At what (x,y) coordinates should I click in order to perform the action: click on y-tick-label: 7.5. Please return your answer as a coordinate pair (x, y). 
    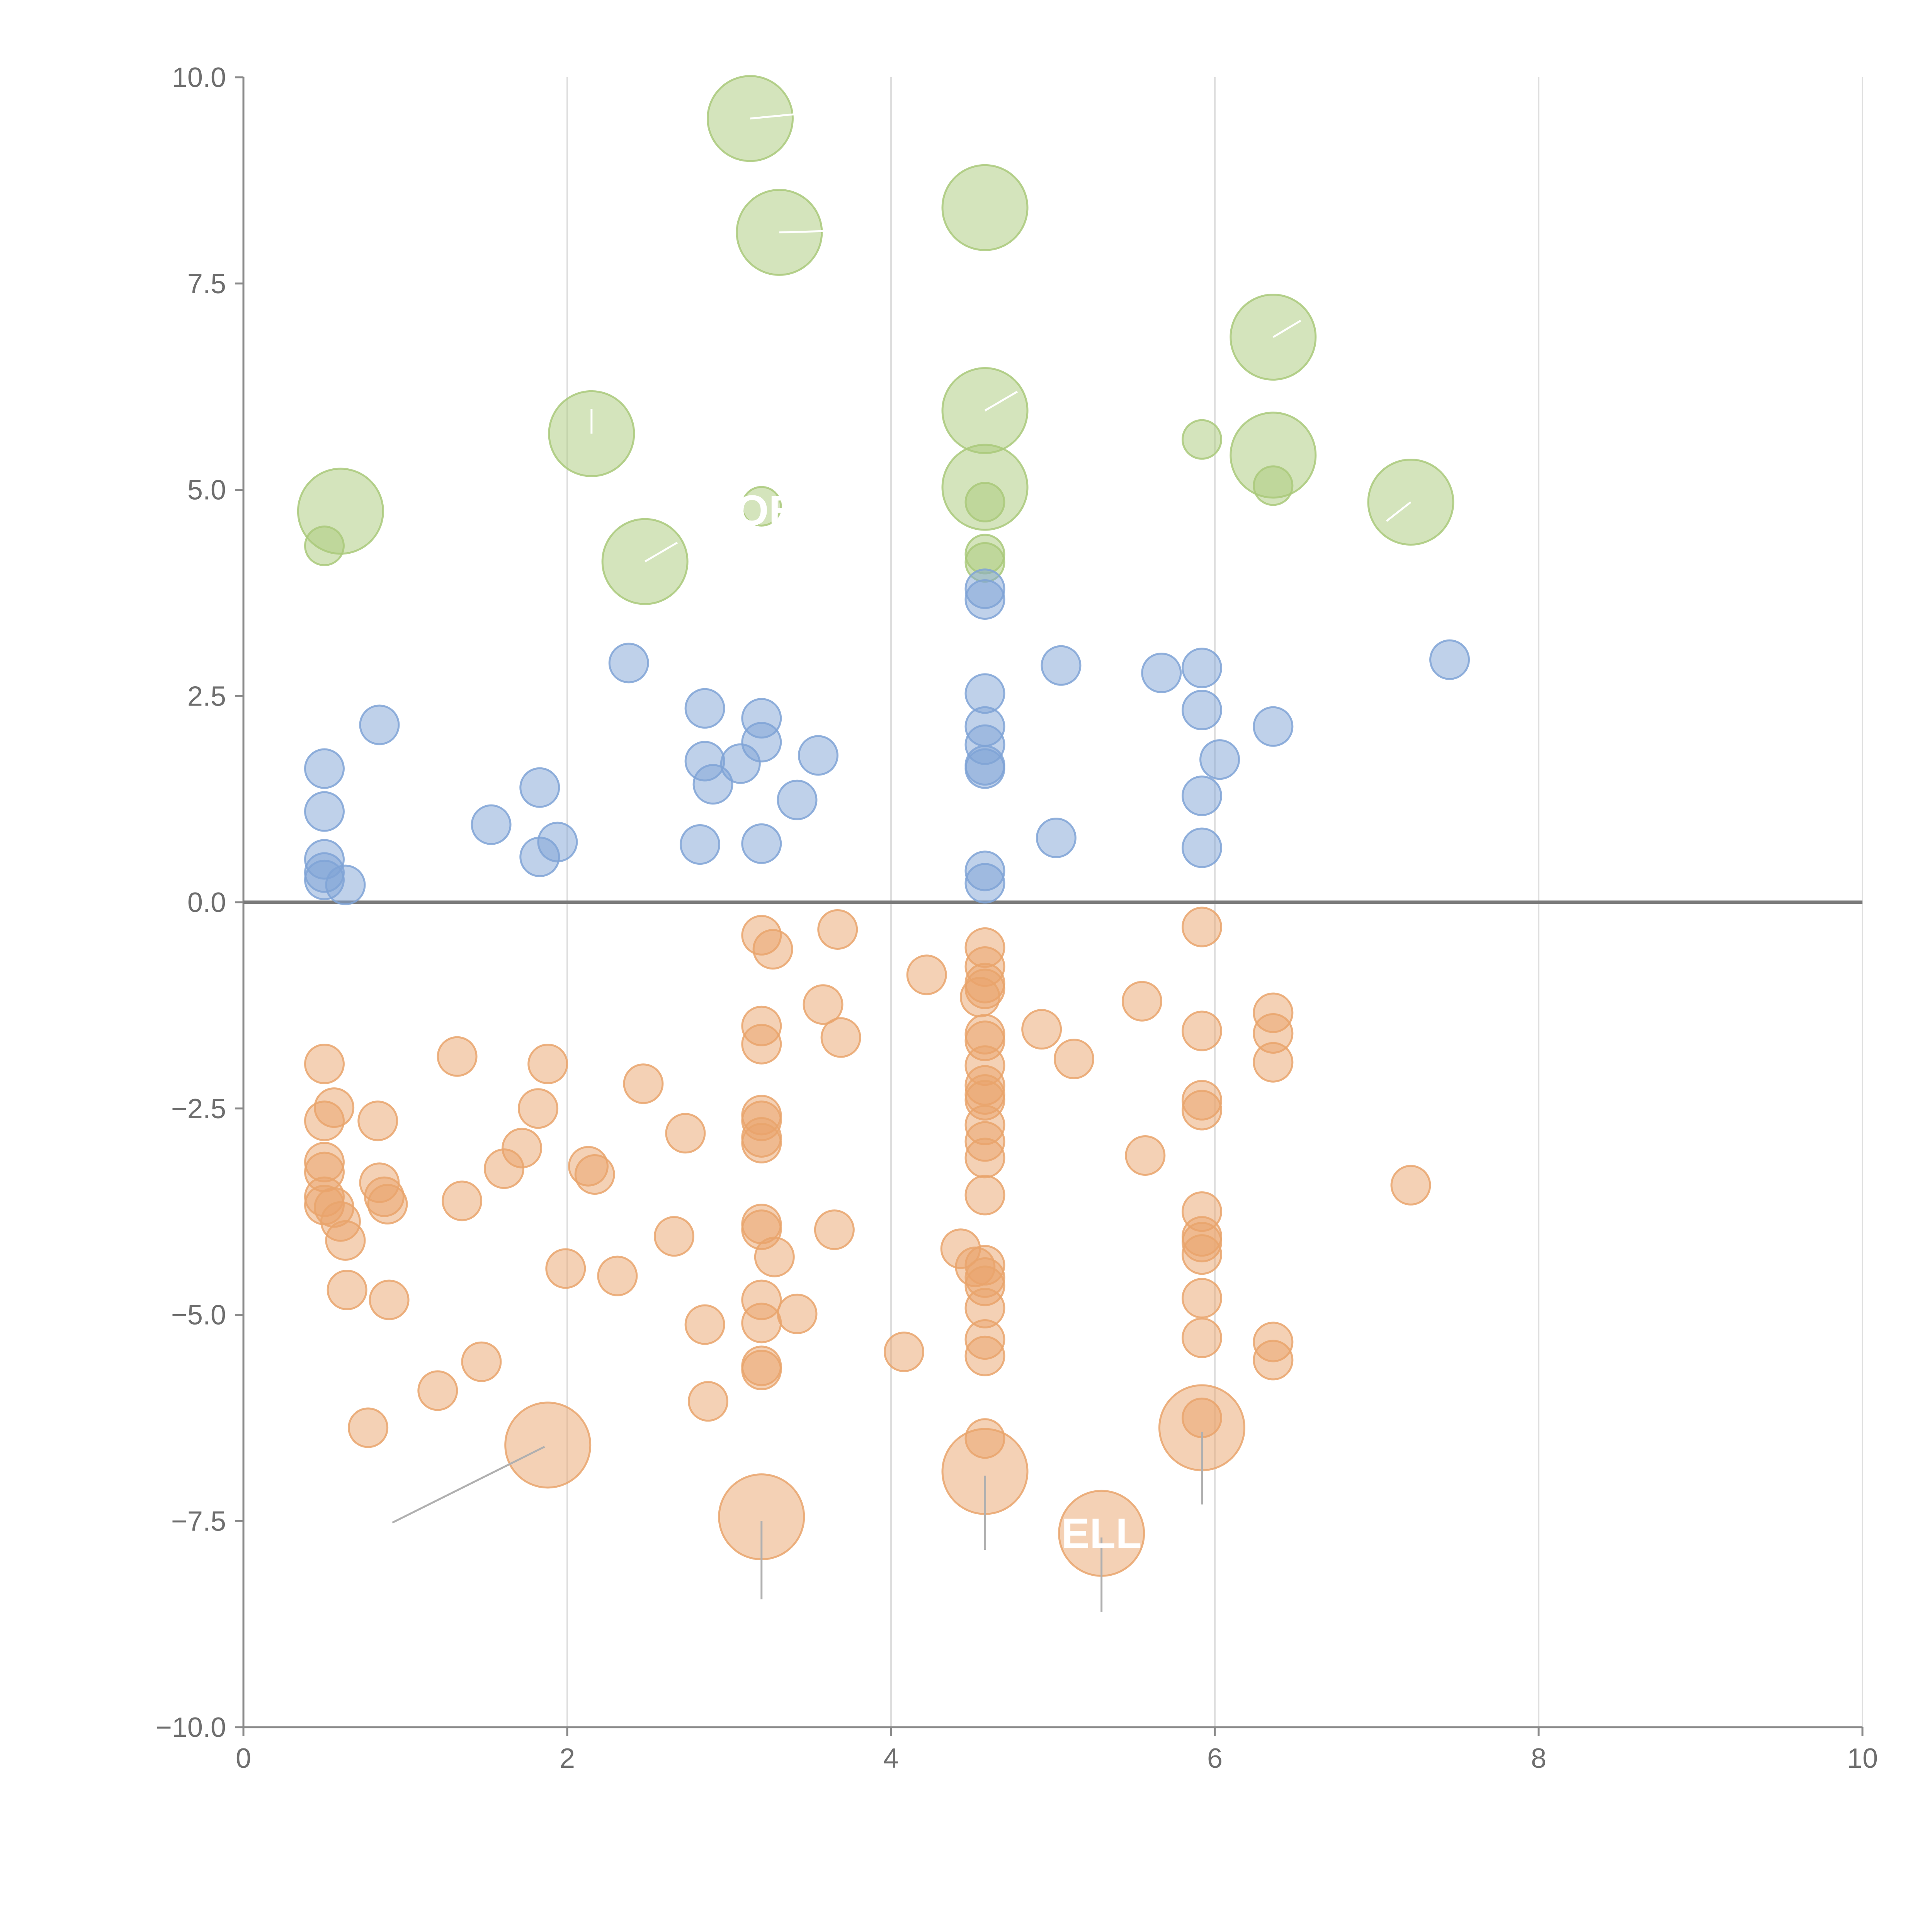
    Looking at the image, I should click on (207, 284).